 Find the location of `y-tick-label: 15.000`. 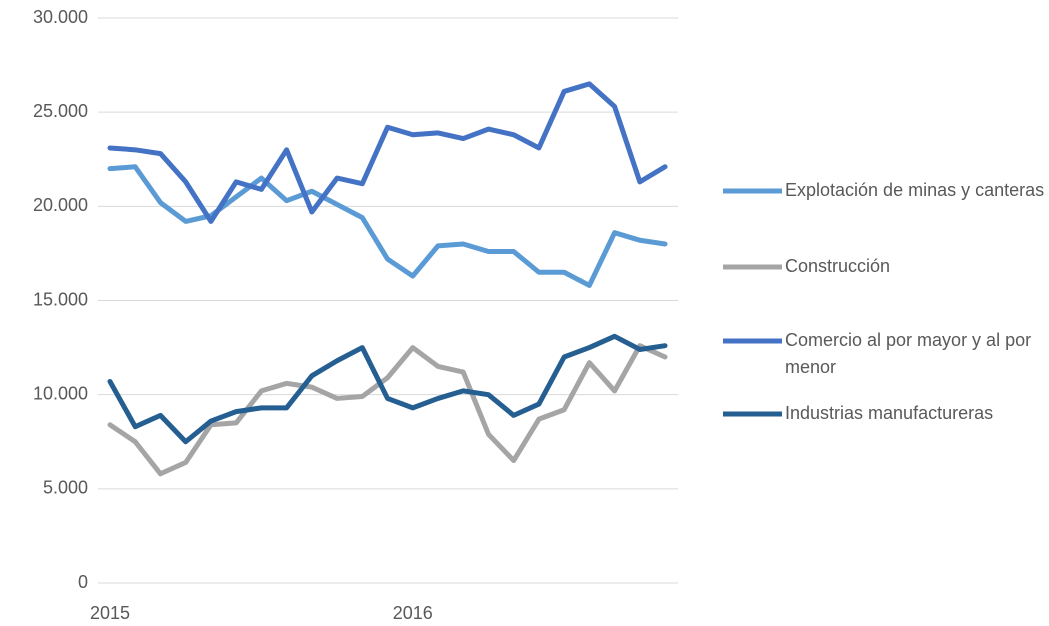

y-tick-label: 15.000 is located at coordinates (60, 299).